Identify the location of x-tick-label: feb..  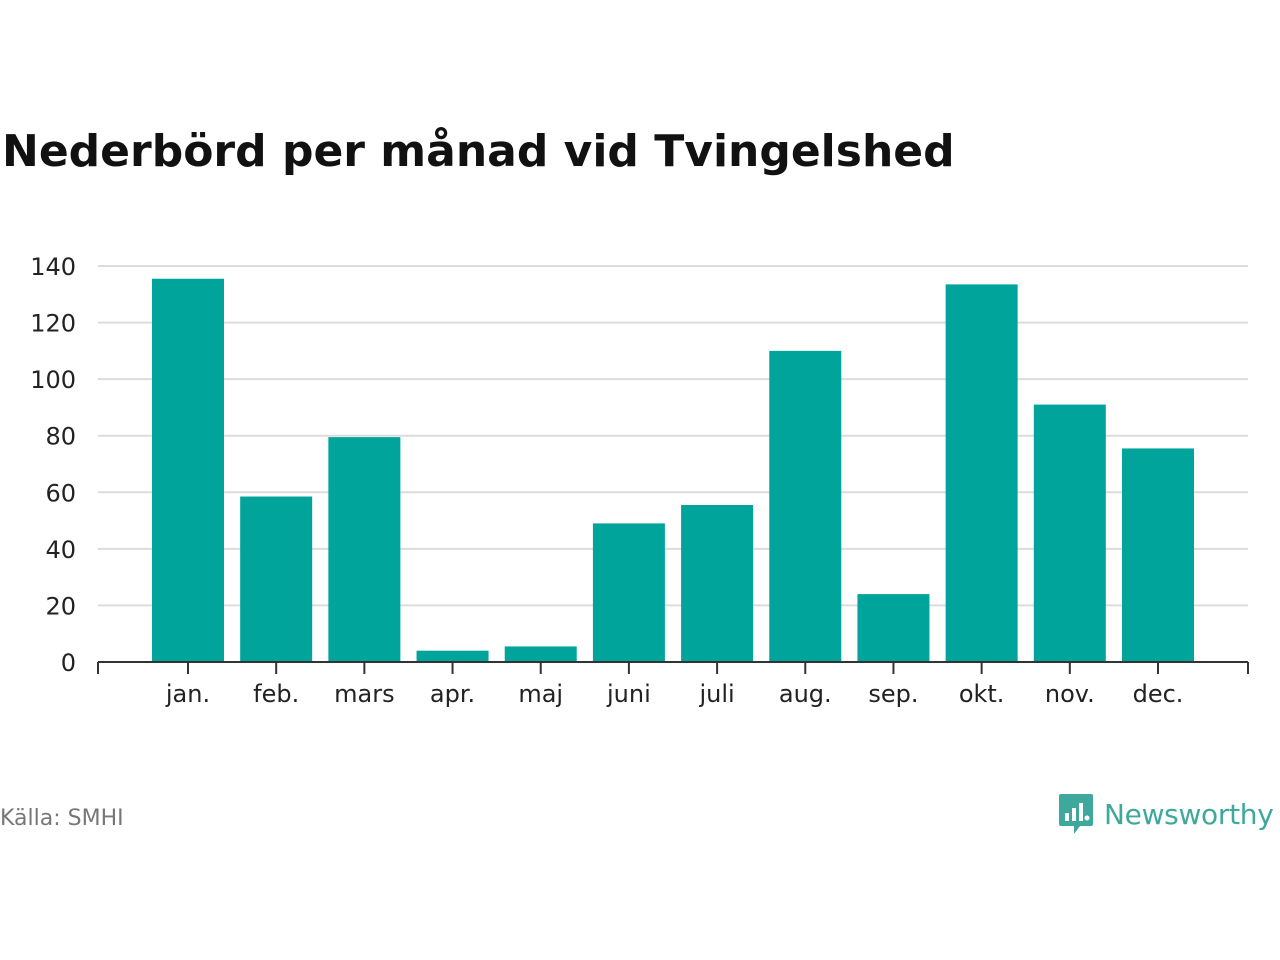
(276, 694).